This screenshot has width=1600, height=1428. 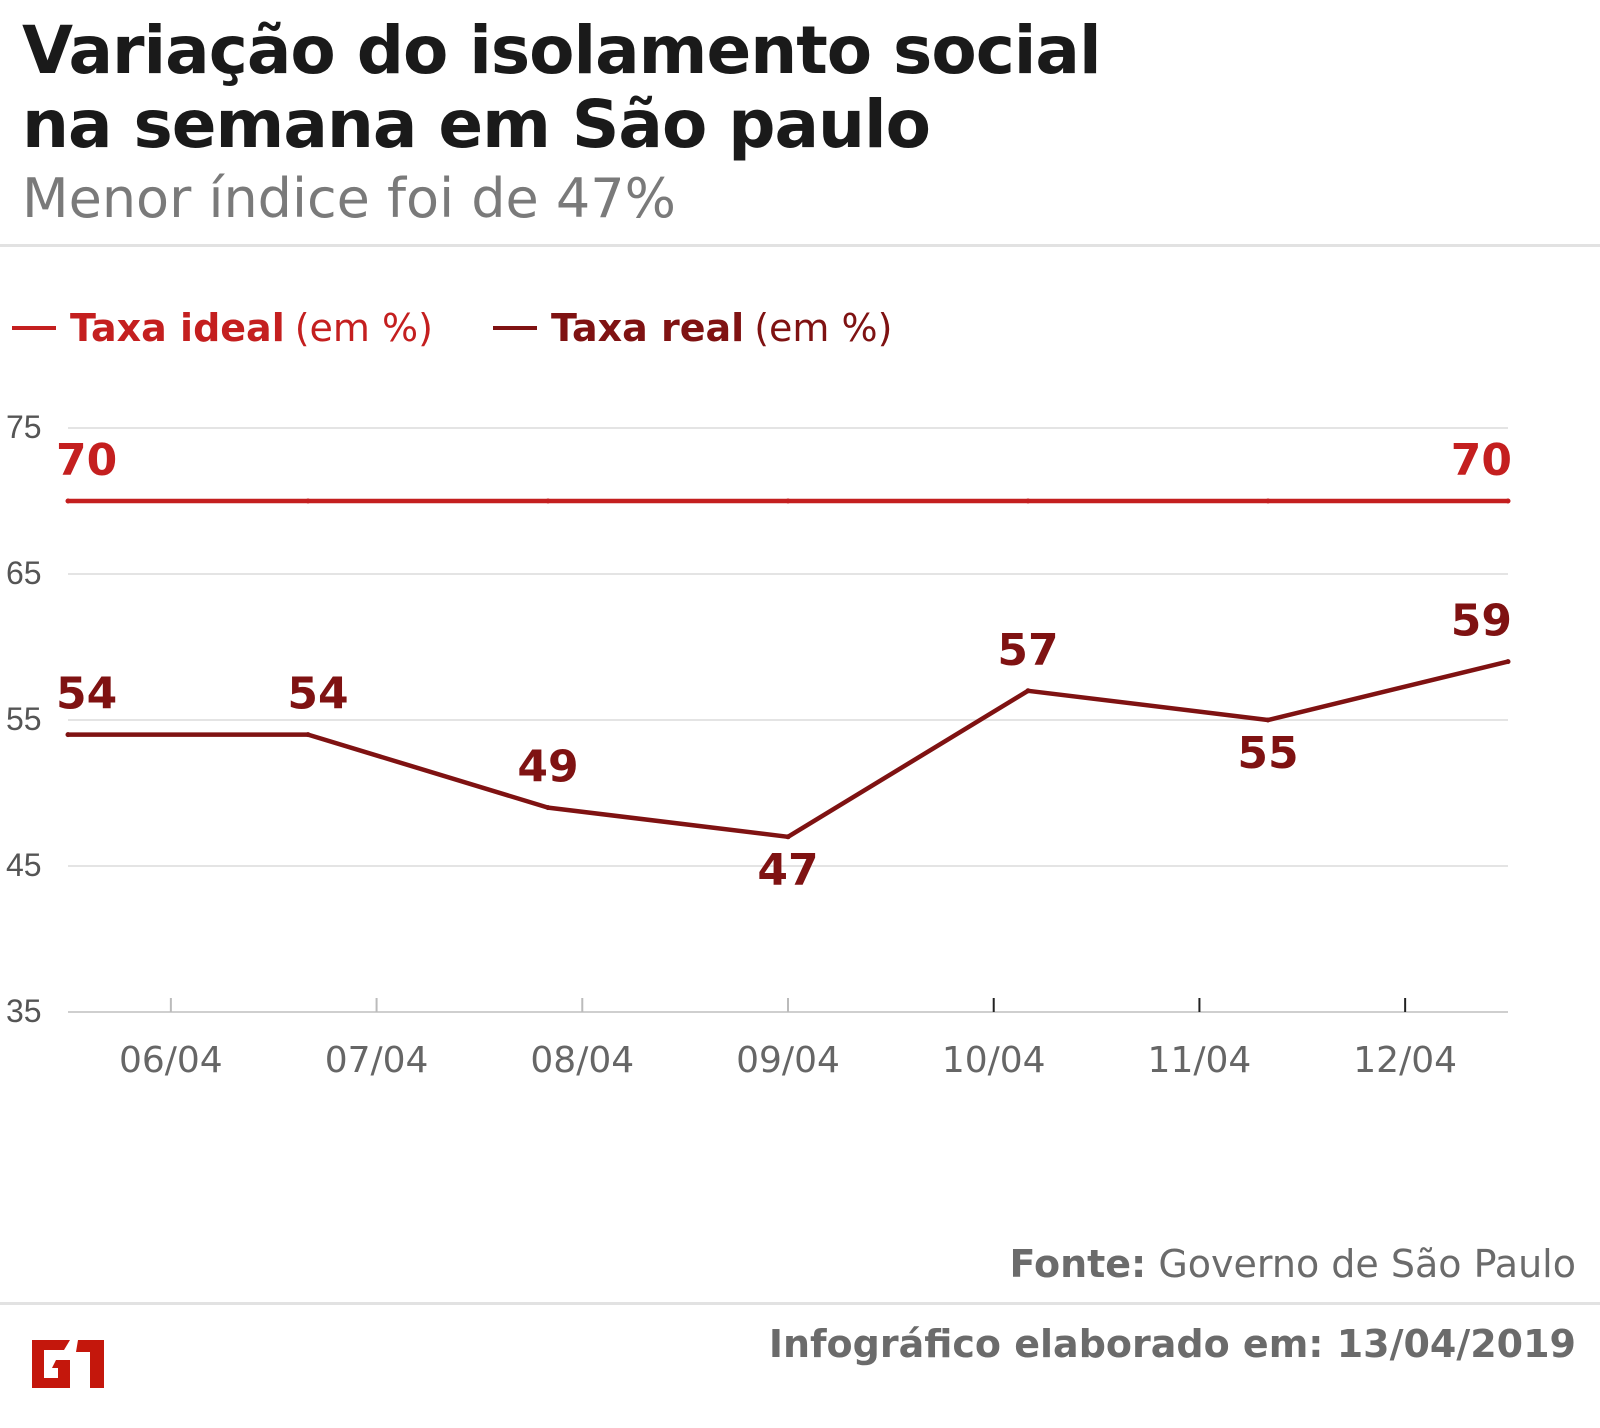 I want to click on data-point-taxa-ideal-12/04, so click(x=1508, y=501).